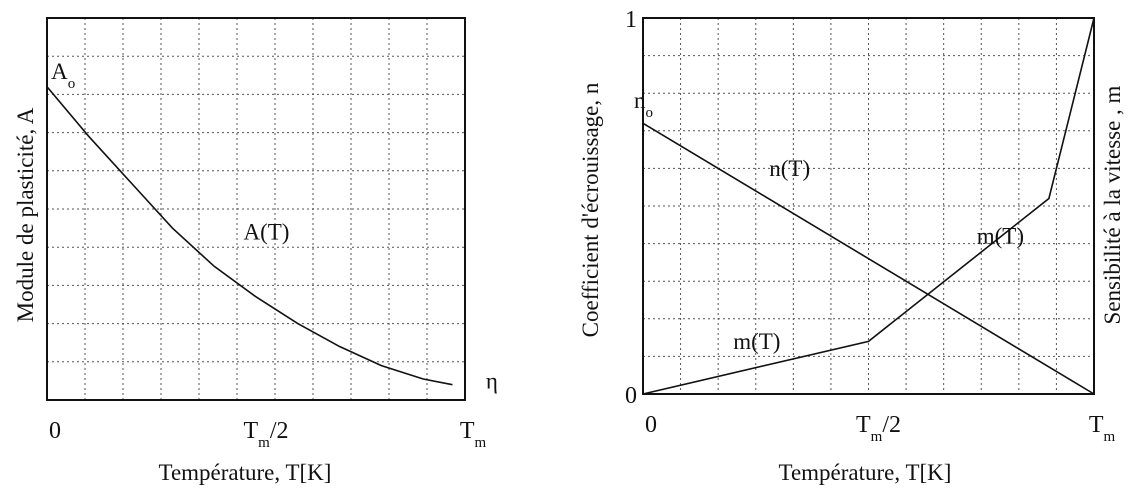  Describe the element at coordinates (865, 472) in the screenshot. I see `right-xlabel: Température, T[K]` at that location.